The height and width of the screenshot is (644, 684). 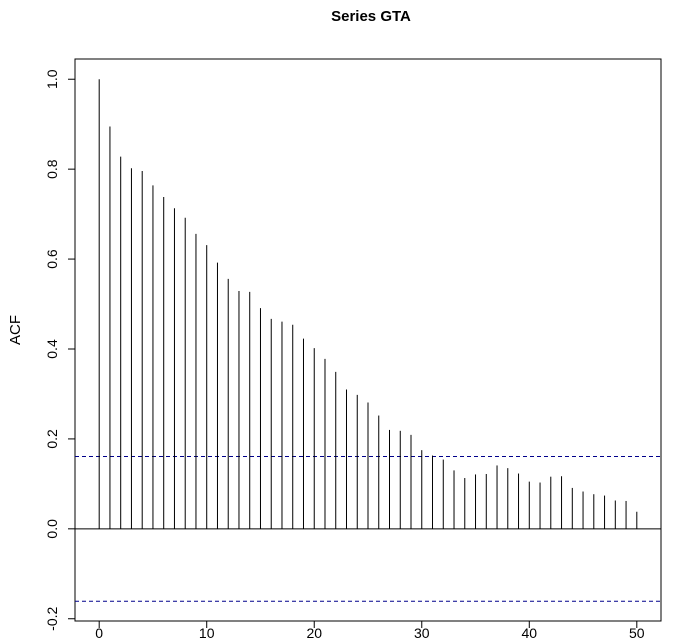 What do you see at coordinates (529, 633) in the screenshot?
I see `x-tick-label: 40` at bounding box center [529, 633].